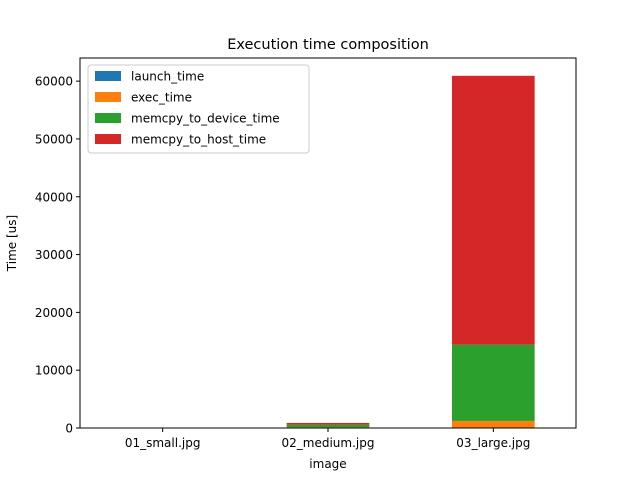  Describe the element at coordinates (69, 429) in the screenshot. I see `y-tick-label: 0` at that location.